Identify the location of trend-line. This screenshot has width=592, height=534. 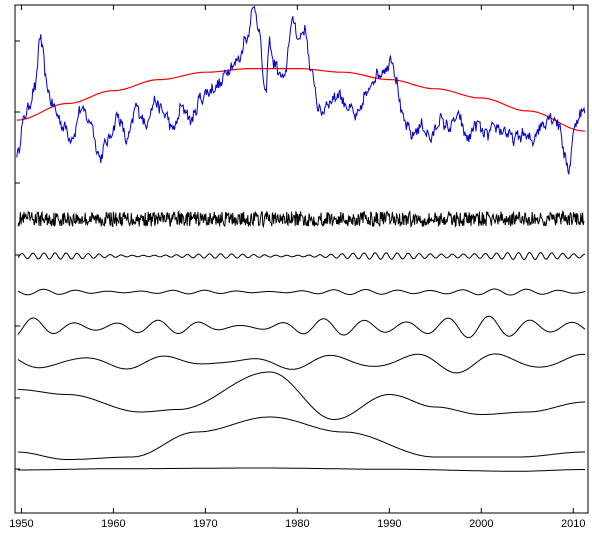
(301, 100).